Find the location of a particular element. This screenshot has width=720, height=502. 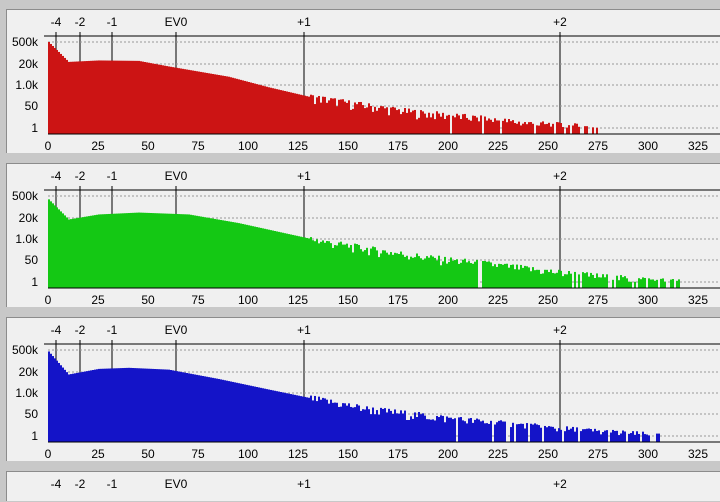

ev-label: -1 is located at coordinates (112, 176).